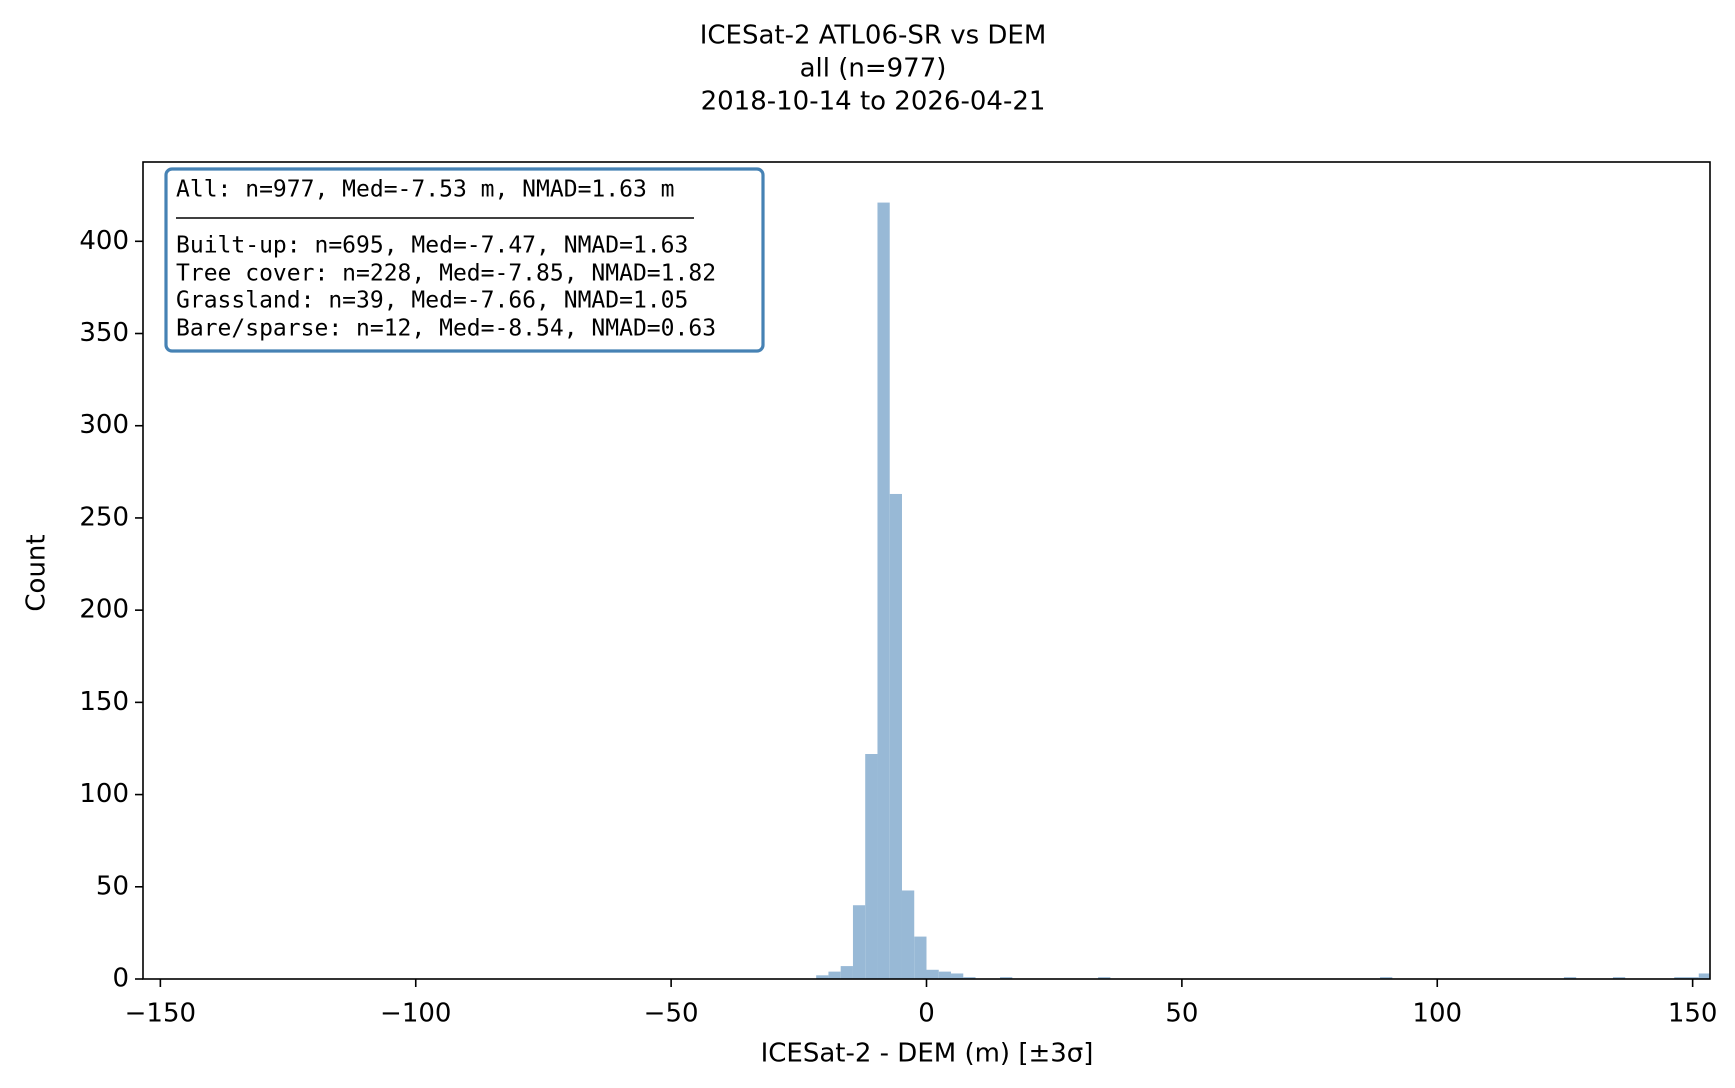 The height and width of the screenshot is (1088, 1735). I want to click on stats-line: All: n=977, Med=-7.53 m, NMAD=1.63 m, so click(425, 190).